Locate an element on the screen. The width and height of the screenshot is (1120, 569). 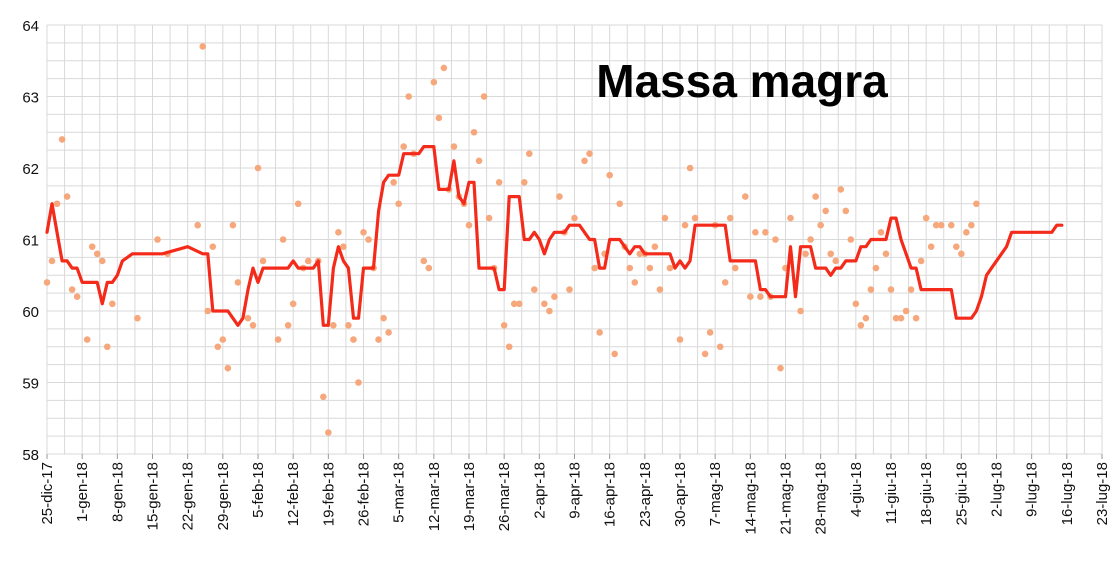
y-axis: 58 59 60 61 62 63 64 is located at coordinates (30, 241).